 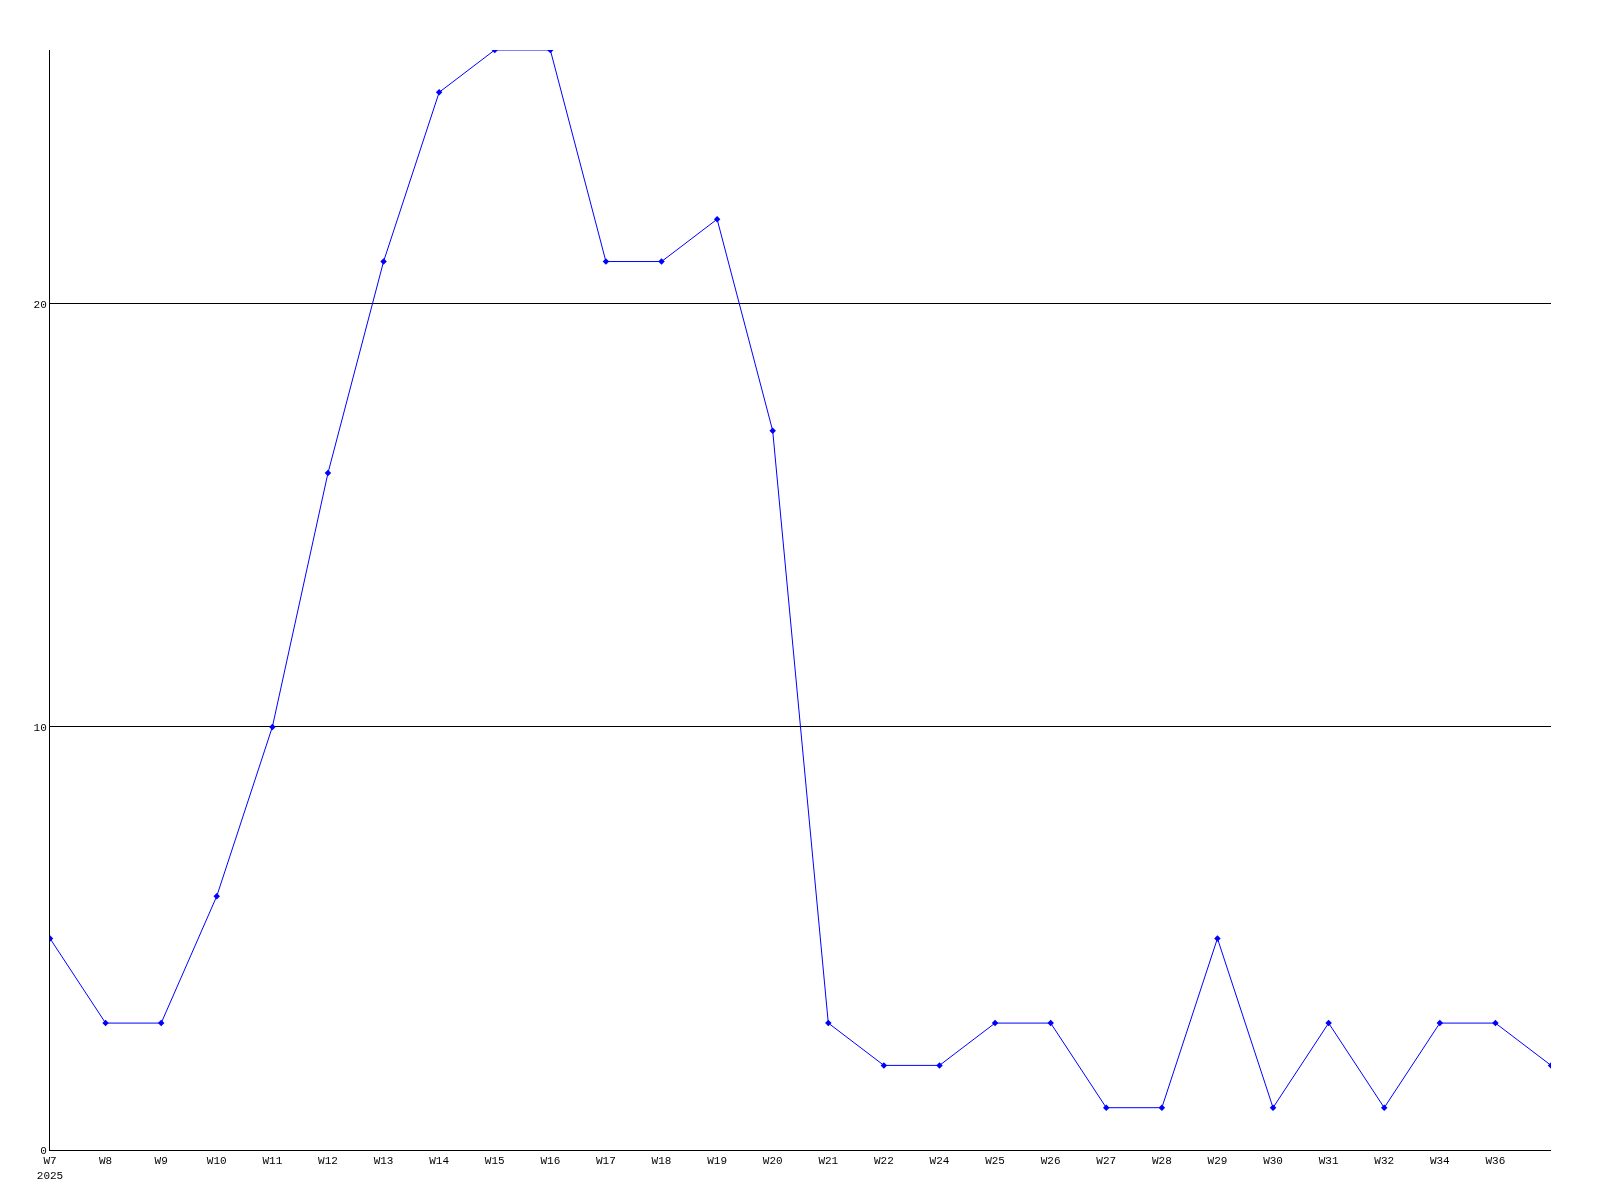 What do you see at coordinates (939, 1161) in the screenshot?
I see `x-tick-label: W24` at bounding box center [939, 1161].